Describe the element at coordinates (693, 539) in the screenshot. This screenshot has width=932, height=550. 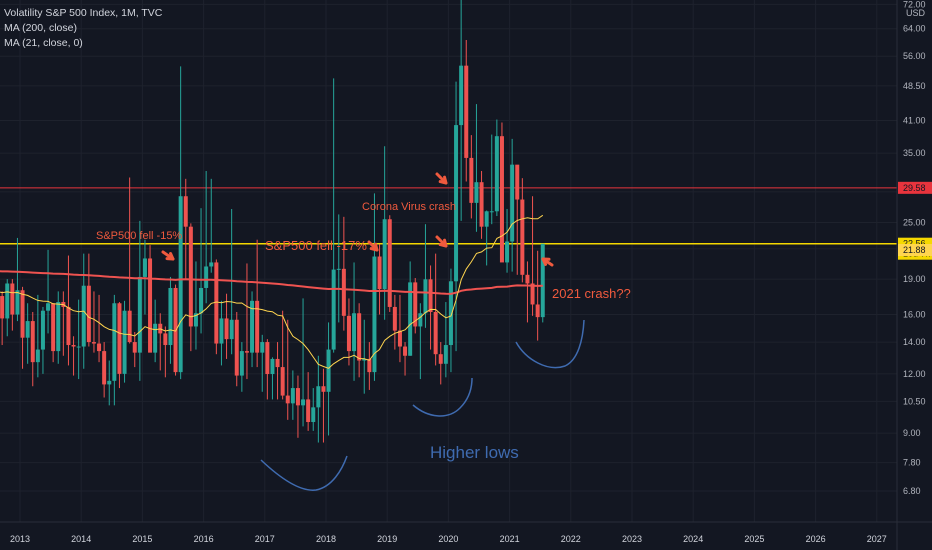
I see `x-tick-label: 2024` at that location.